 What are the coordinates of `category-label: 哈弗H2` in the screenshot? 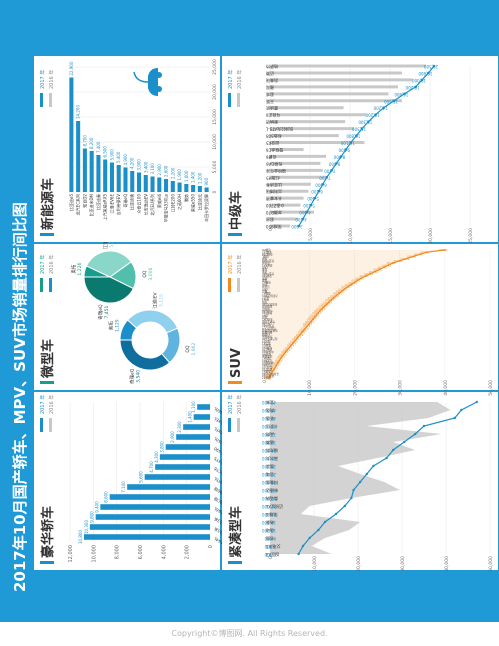 It's located at (266, 283).